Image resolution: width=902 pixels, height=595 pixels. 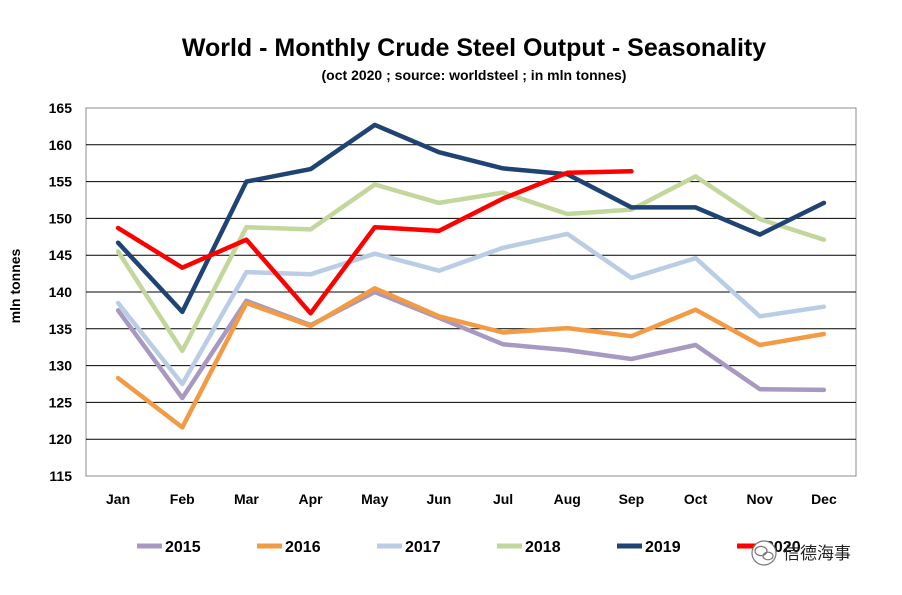 I want to click on y-tick-label: 165, so click(x=61, y=108).